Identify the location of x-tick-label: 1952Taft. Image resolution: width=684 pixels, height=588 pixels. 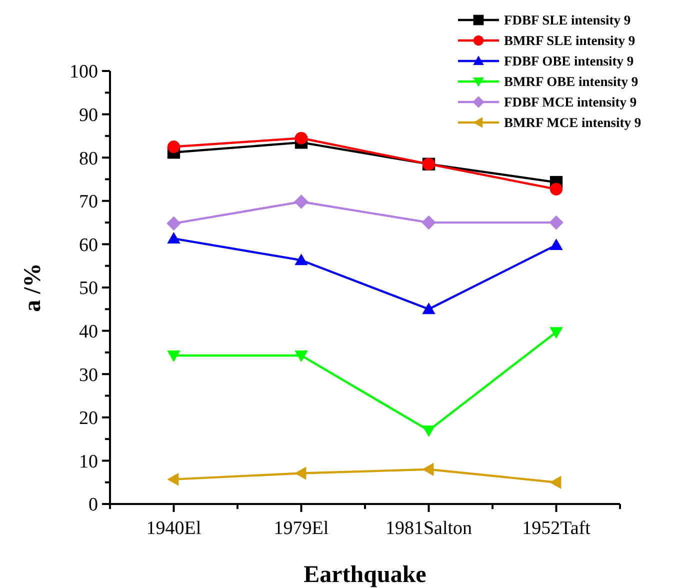
(557, 528).